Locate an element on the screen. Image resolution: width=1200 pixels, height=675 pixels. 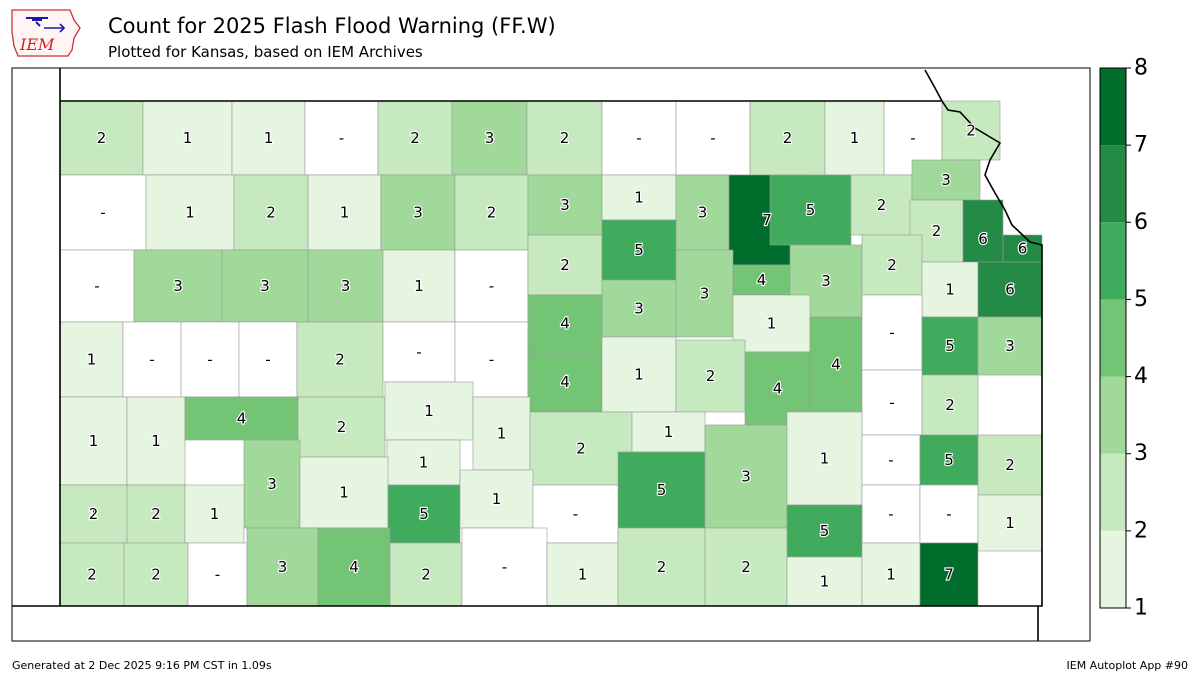
tornado-icon is located at coordinates (37, 22).